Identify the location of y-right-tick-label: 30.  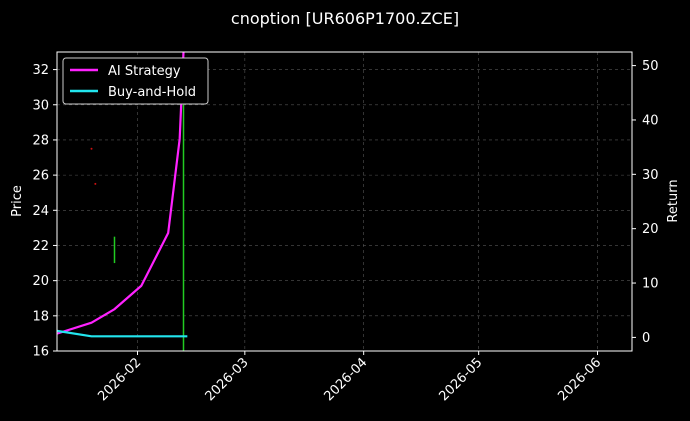
(650, 175).